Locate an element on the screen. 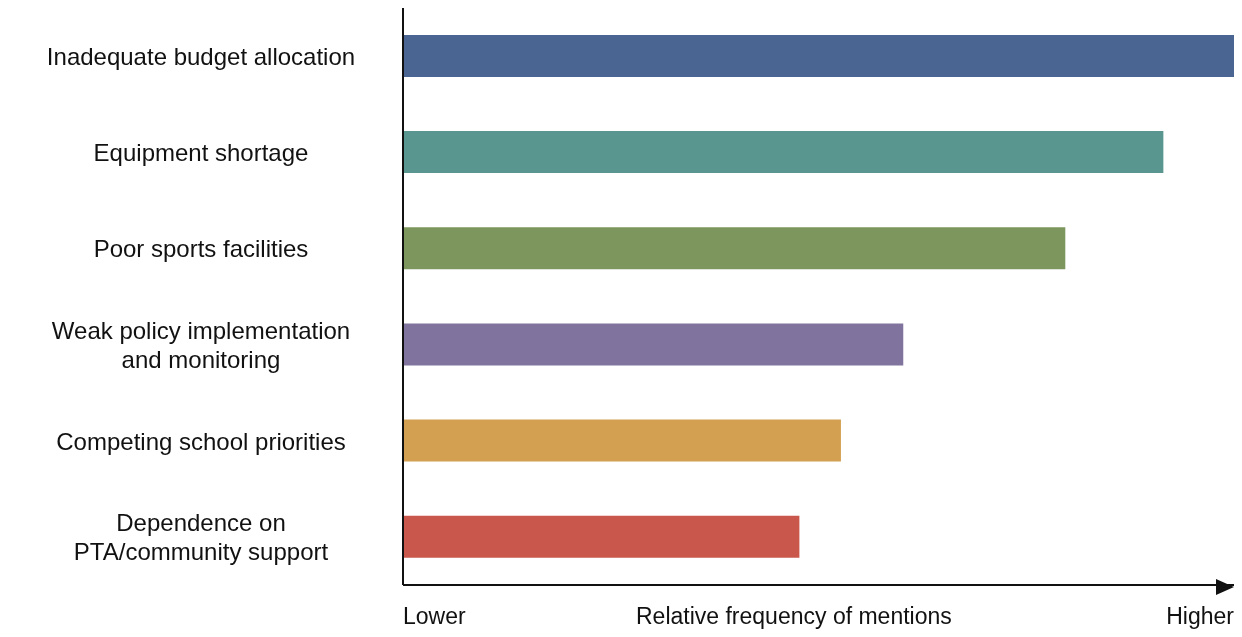 This screenshot has height=637, width=1242. y-tick-label: Dependence on PTA/community support is located at coordinates (201, 536).